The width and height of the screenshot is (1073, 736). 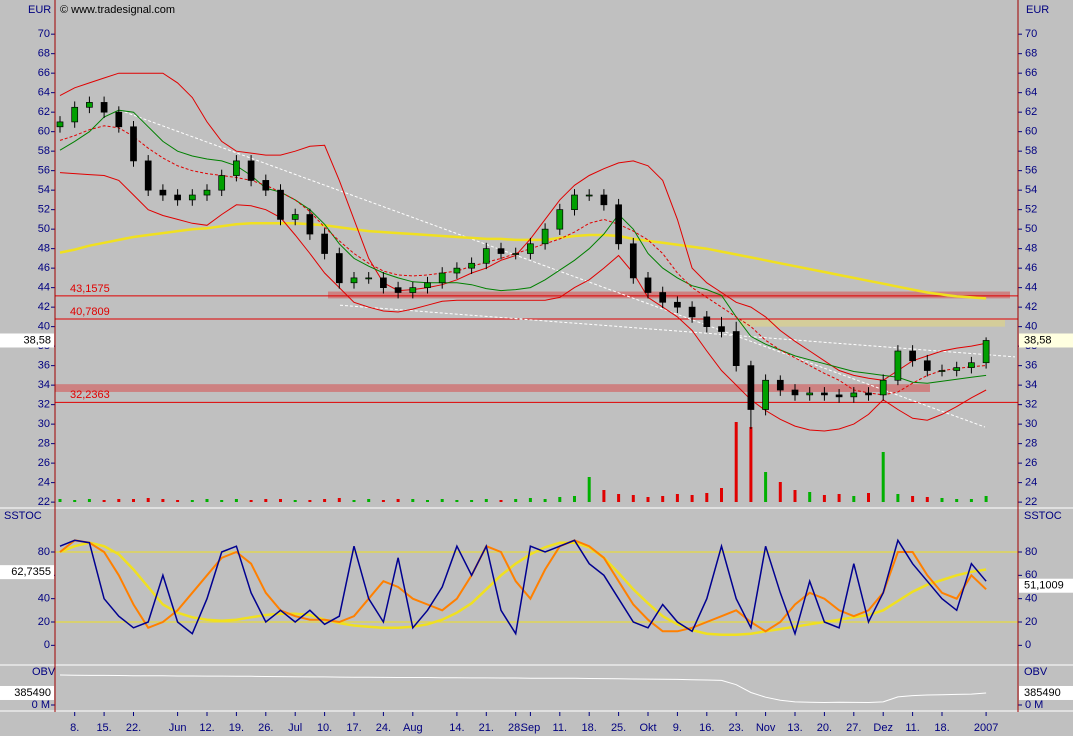 What do you see at coordinates (794, 728) in the screenshot?
I see `x-tick-label: 13.` at bounding box center [794, 728].